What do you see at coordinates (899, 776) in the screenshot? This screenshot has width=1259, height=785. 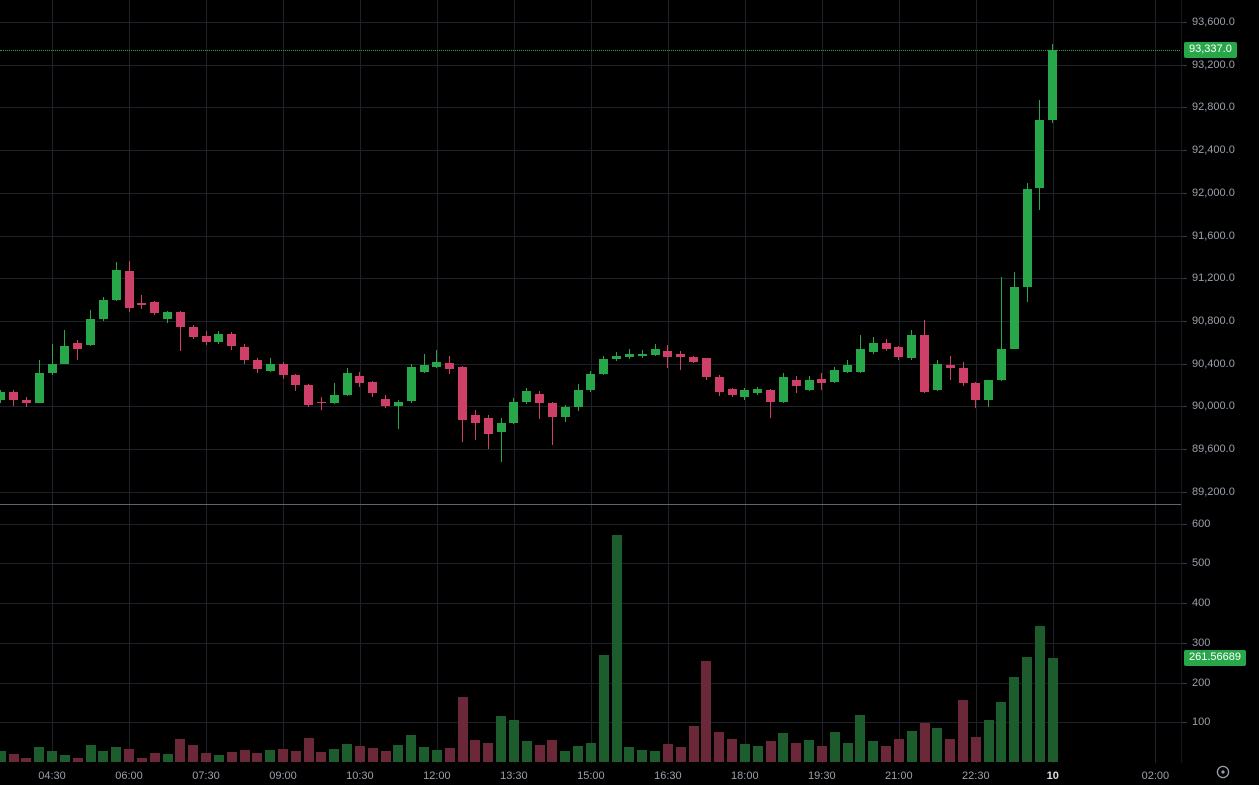 I see `time-axis-label: 21:00` at bounding box center [899, 776].